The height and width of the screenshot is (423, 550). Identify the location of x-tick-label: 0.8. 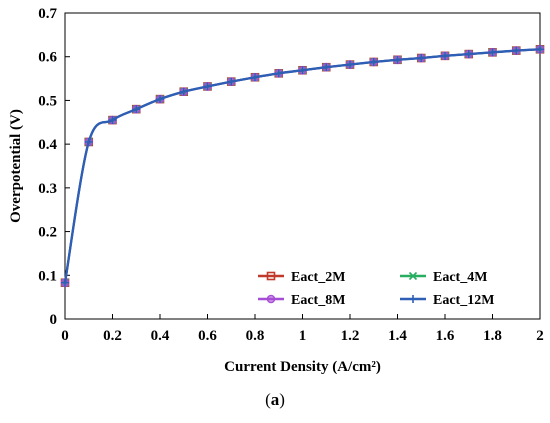
(255, 336).